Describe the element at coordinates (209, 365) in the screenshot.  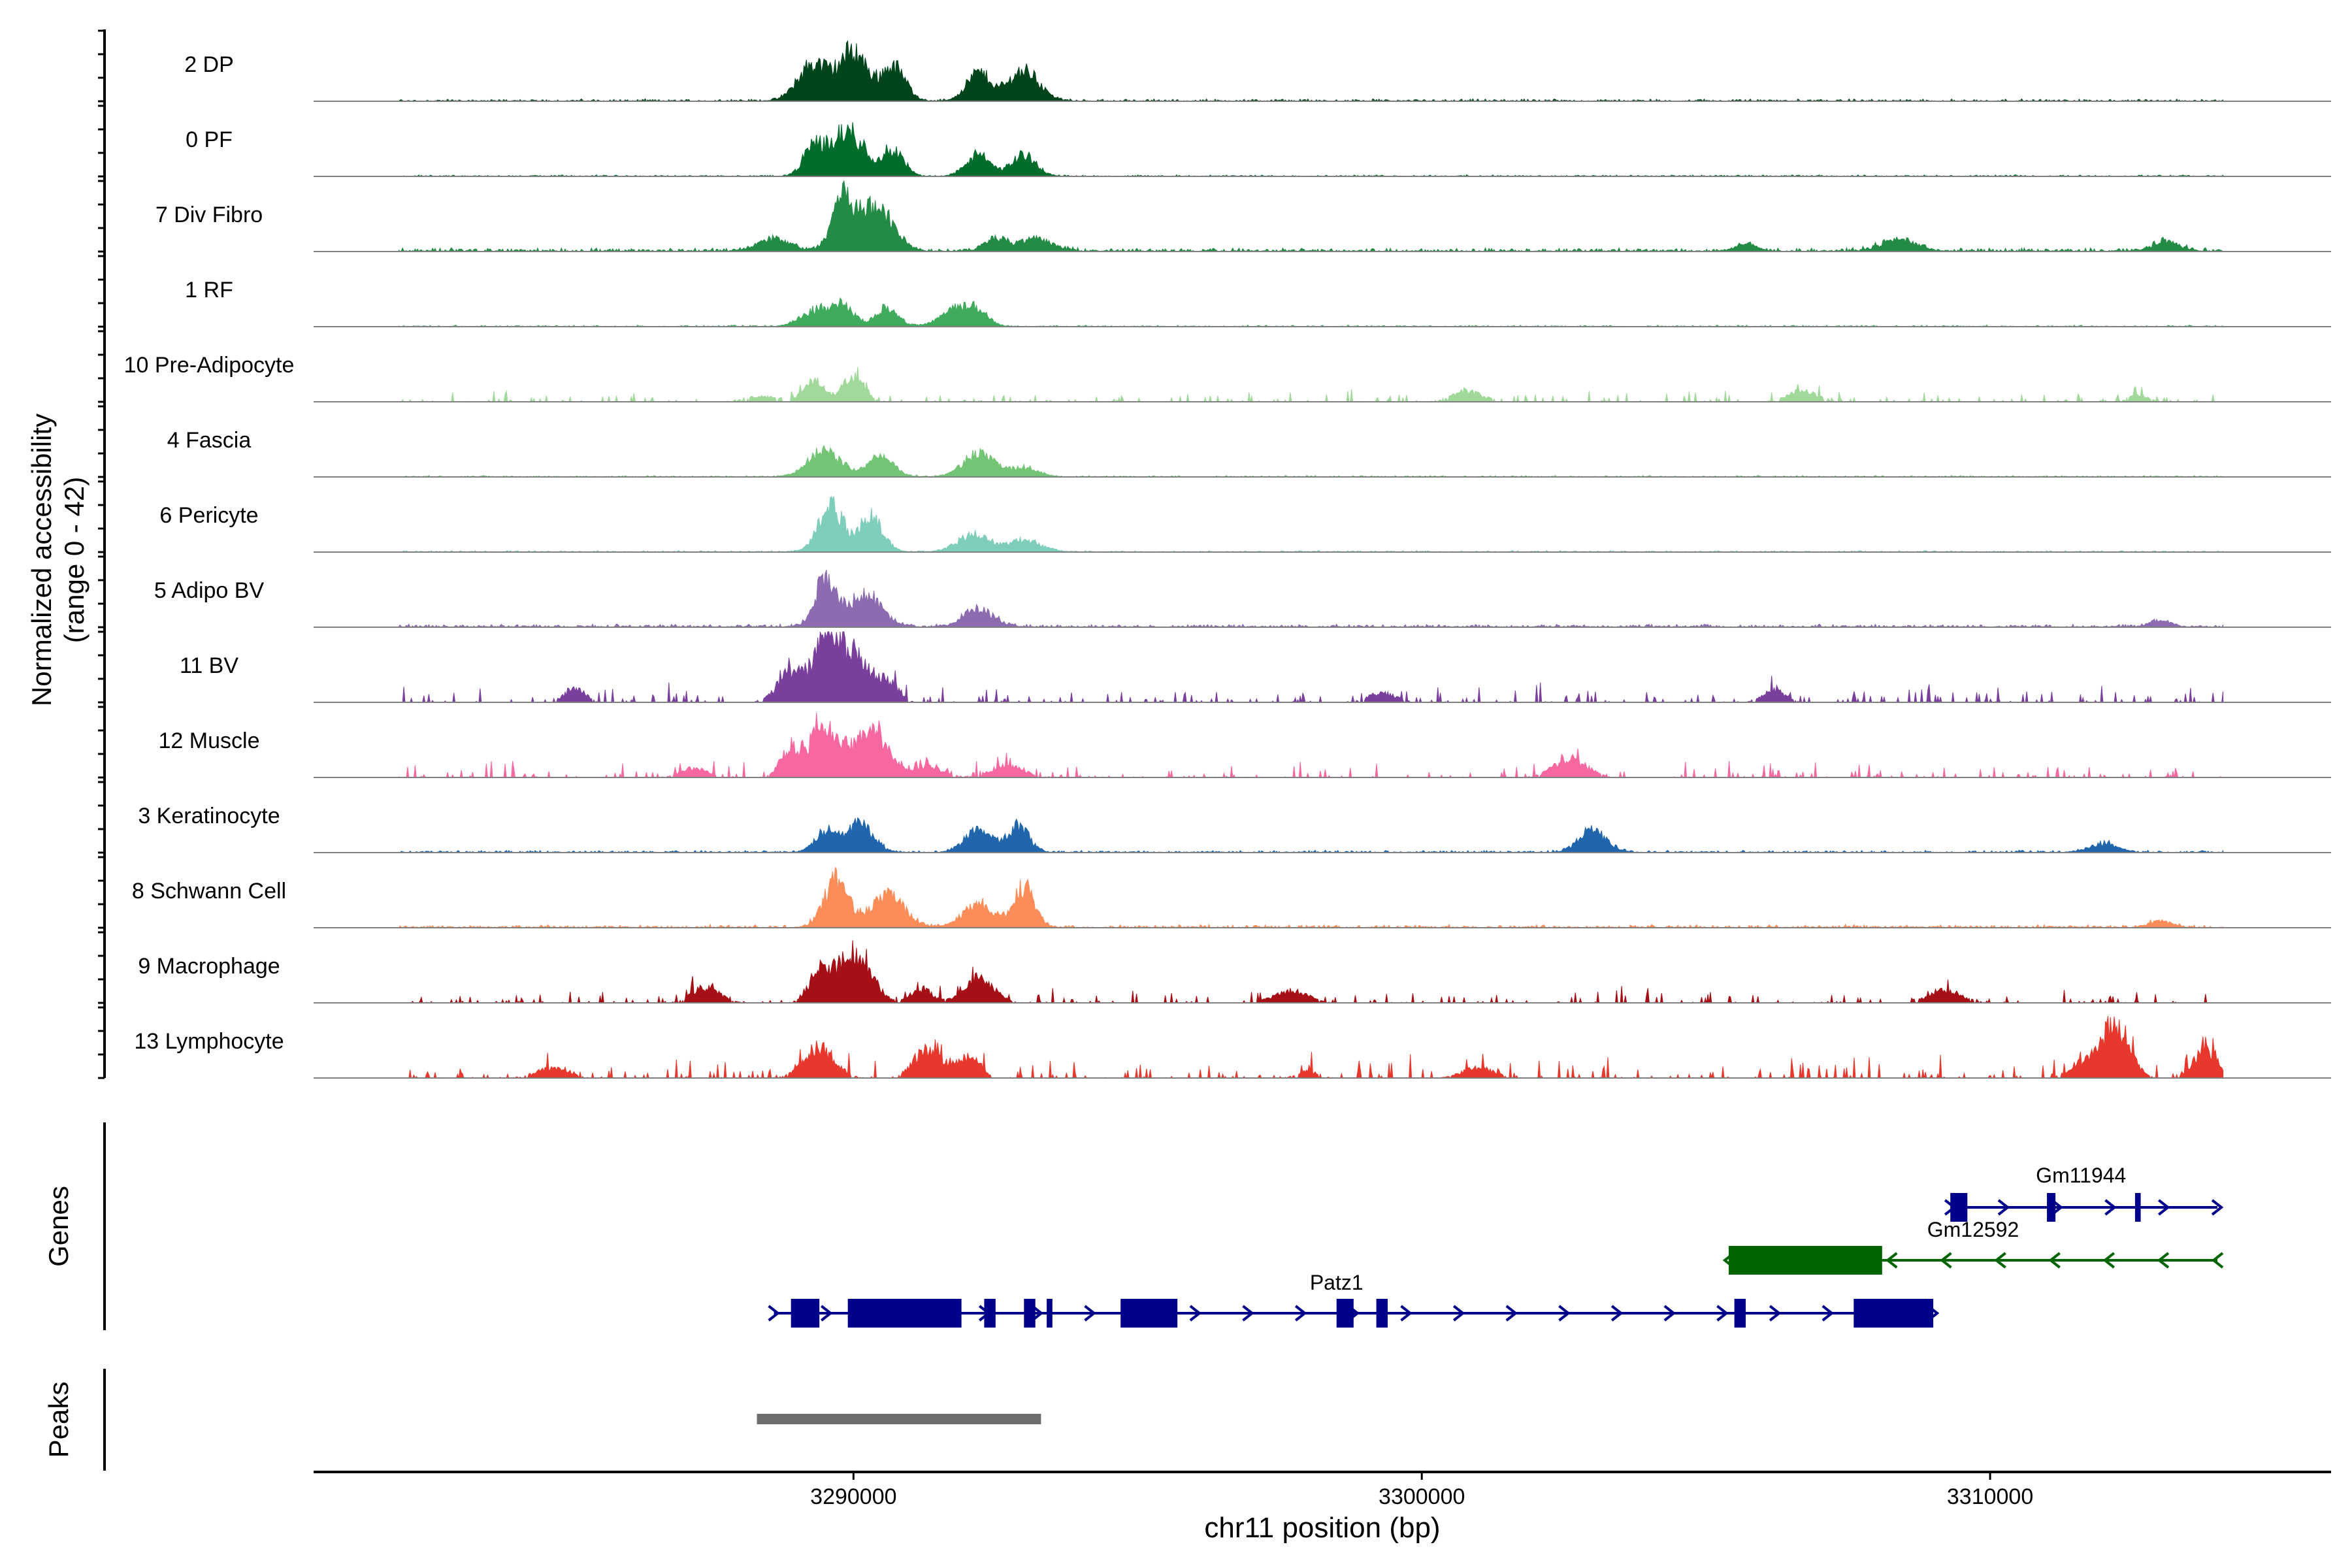
I see `track-label: 10 Pre-Adipocyte` at that location.